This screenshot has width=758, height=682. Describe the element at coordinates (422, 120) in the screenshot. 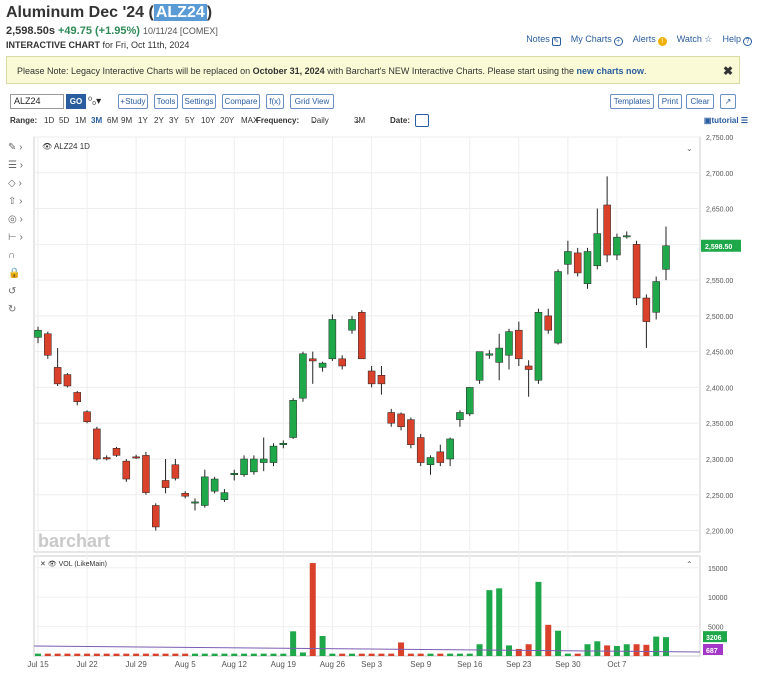

I see `calendar-icon` at that location.